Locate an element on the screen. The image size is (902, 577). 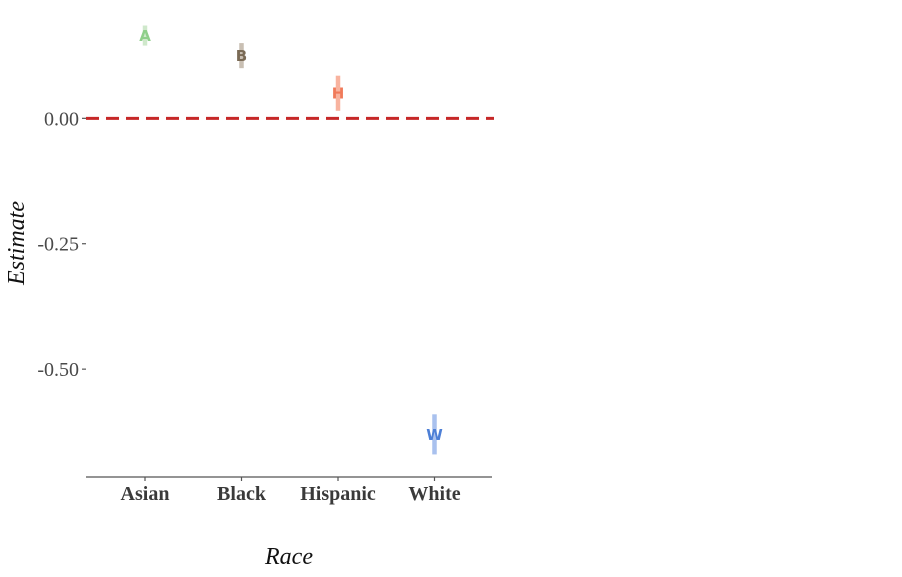
point-marker: H is located at coordinates (338, 94).